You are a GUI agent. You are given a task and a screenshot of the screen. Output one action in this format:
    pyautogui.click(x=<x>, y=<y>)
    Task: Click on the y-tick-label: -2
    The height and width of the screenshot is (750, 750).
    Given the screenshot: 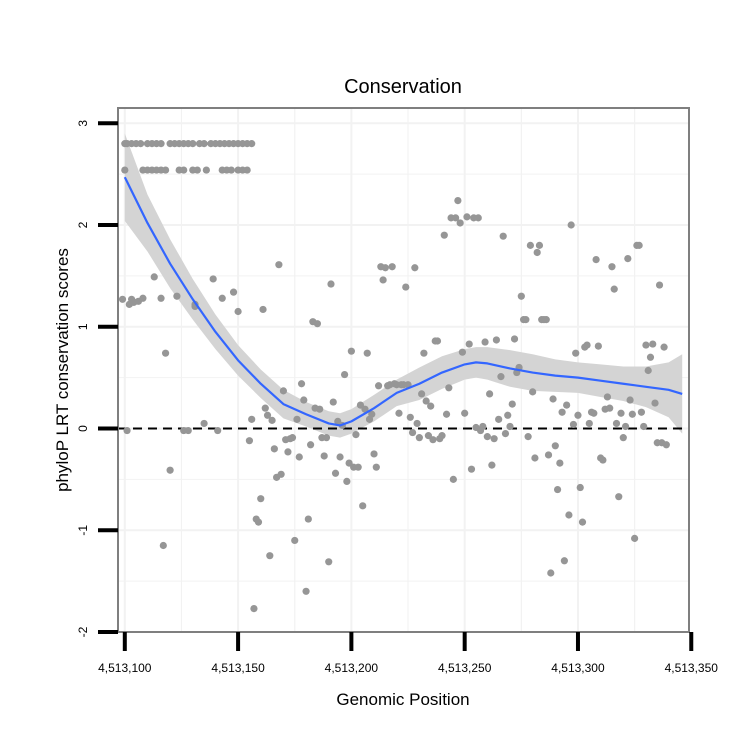 What is the action you would take?
    pyautogui.click(x=83, y=631)
    